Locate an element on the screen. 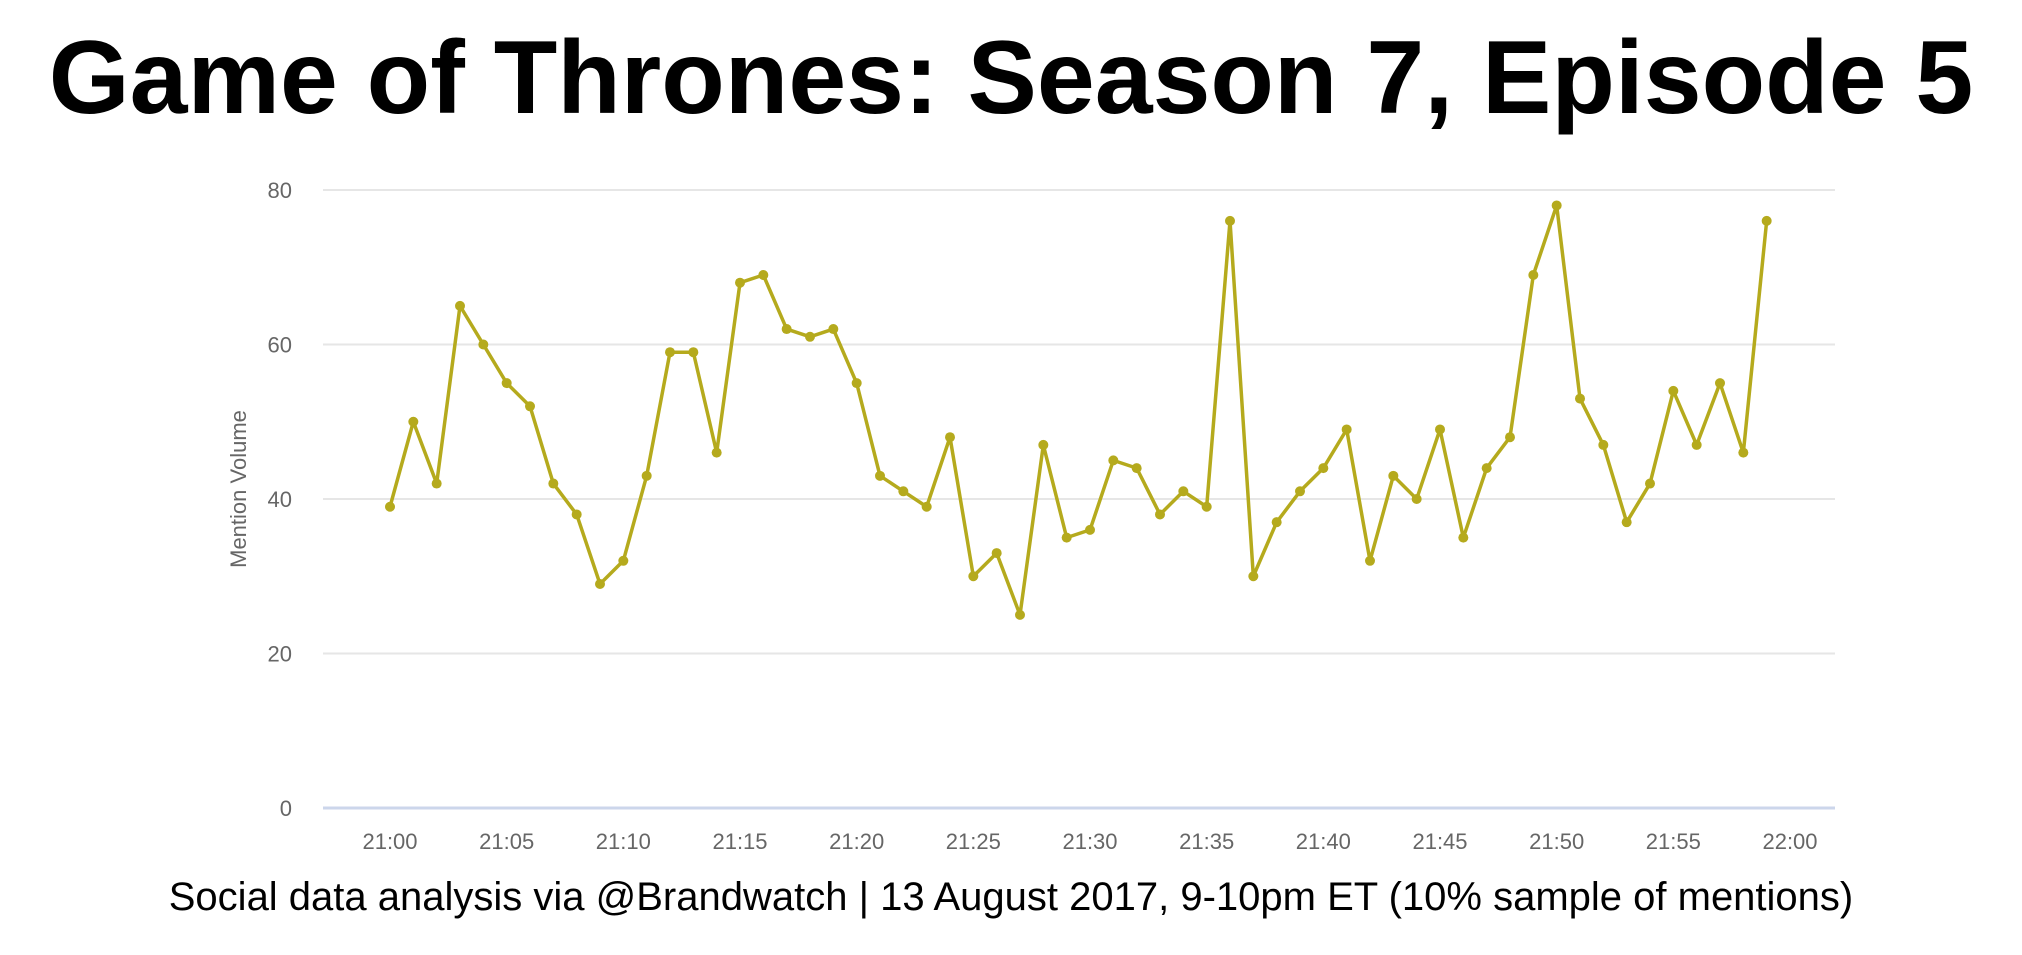 This screenshot has width=2022, height=955. x-tick-label: 21:45 is located at coordinates (1439, 841).